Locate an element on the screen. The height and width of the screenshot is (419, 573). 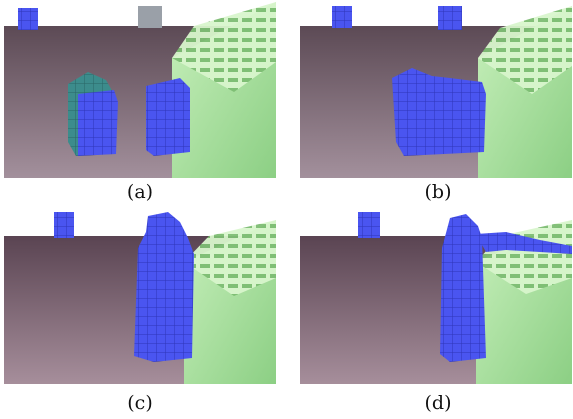
caption-c: (c) is located at coordinates (140, 403).